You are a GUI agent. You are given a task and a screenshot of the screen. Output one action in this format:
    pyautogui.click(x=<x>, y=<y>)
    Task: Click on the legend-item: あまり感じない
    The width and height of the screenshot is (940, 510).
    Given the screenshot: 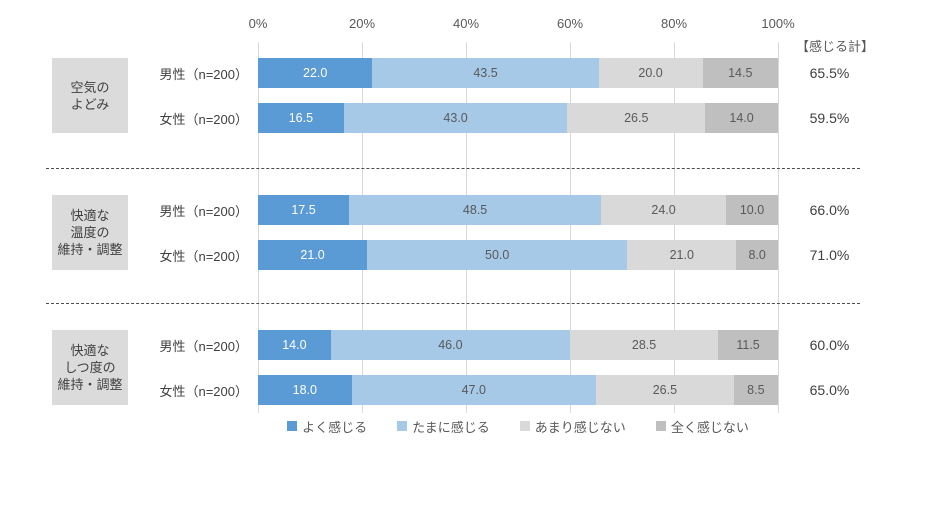 What is the action you would take?
    pyautogui.click(x=572, y=426)
    